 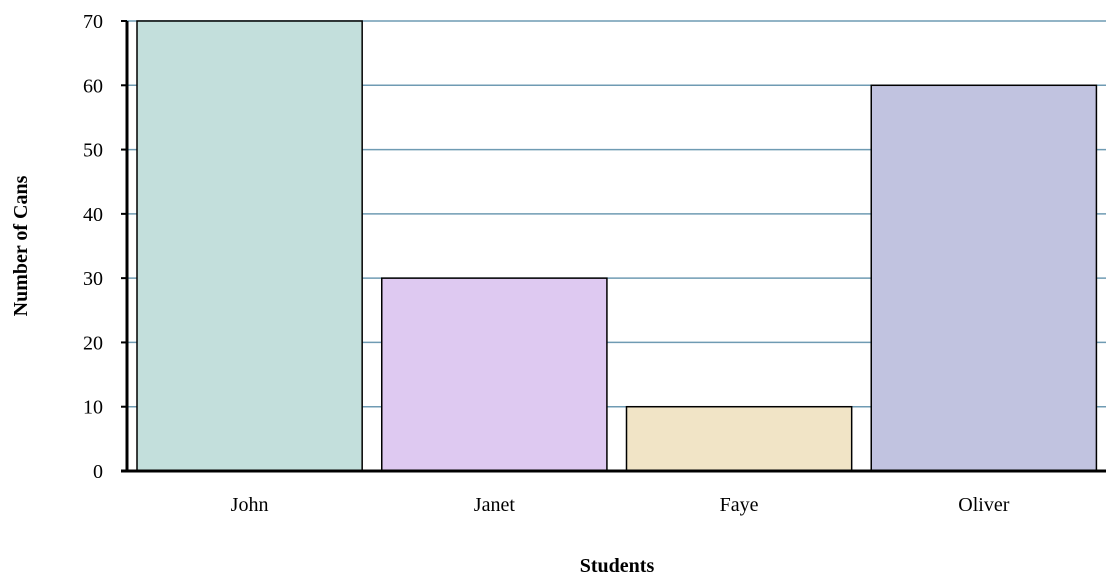 What do you see at coordinates (21, 245) in the screenshot?
I see `y-axis-title: Number of Cans` at bounding box center [21, 245].